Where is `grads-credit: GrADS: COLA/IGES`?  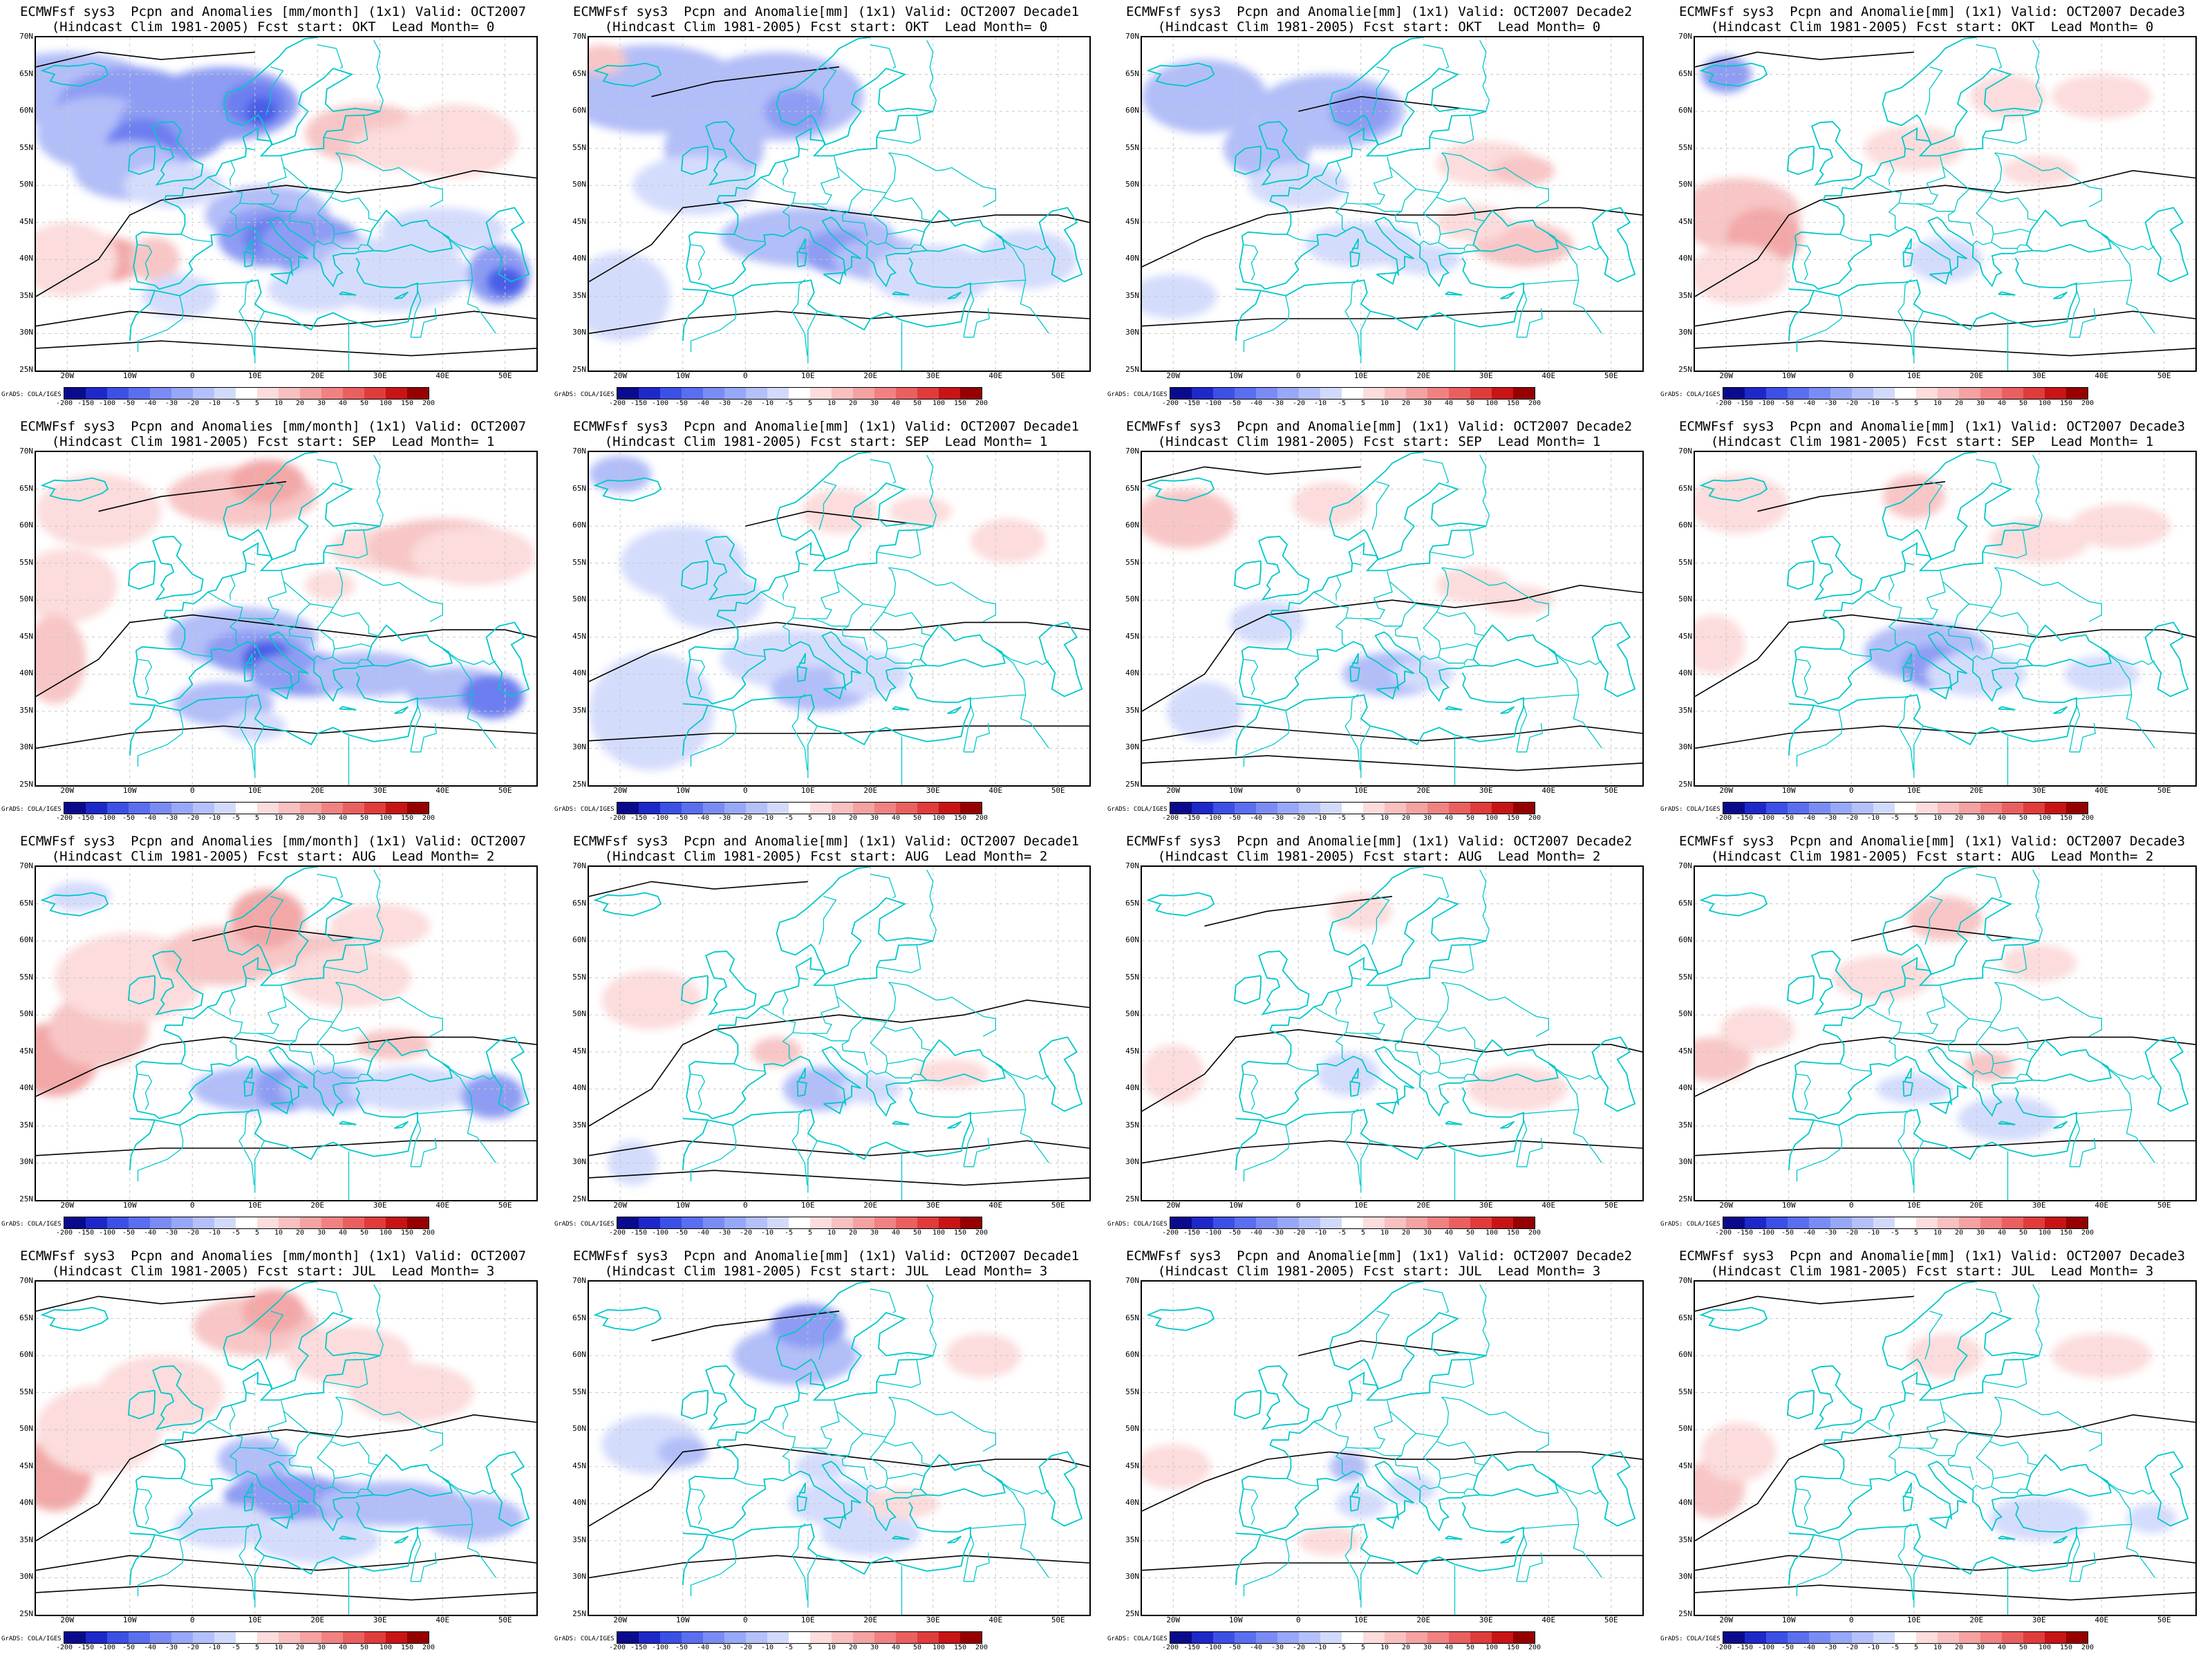 grads-credit: GrADS: COLA/IGES is located at coordinates (1690, 1224).